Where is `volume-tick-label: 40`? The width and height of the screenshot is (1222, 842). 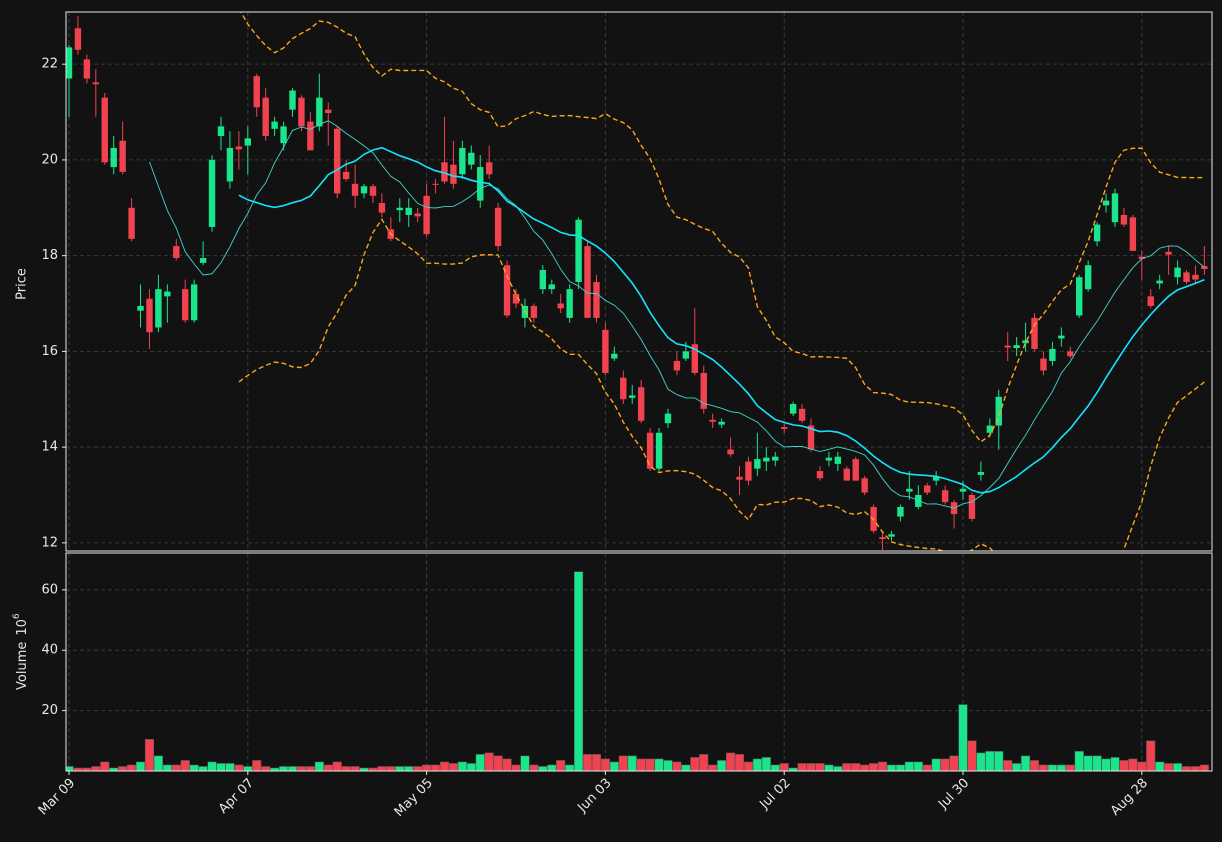 volume-tick-label: 40 is located at coordinates (49, 650).